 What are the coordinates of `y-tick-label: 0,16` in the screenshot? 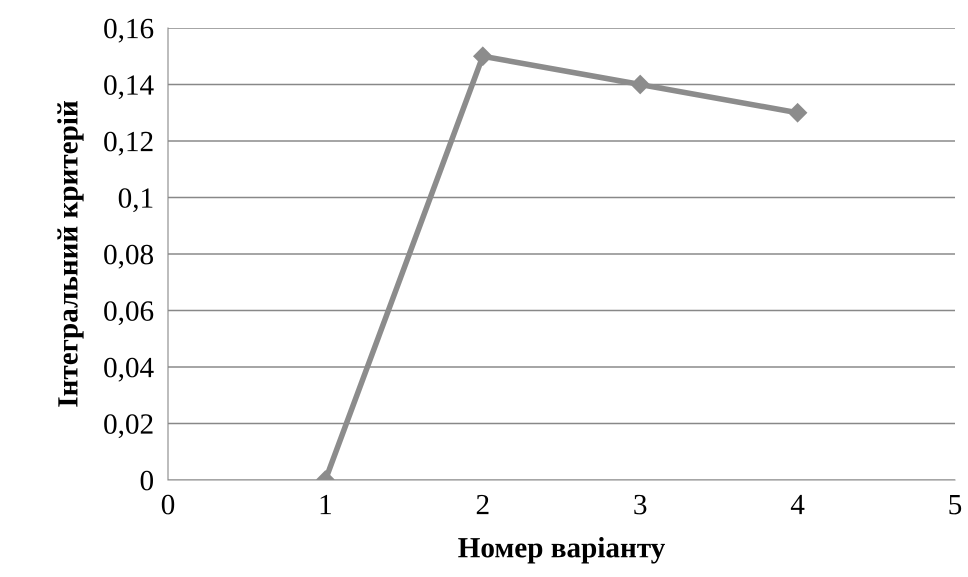 It's located at (129, 30).